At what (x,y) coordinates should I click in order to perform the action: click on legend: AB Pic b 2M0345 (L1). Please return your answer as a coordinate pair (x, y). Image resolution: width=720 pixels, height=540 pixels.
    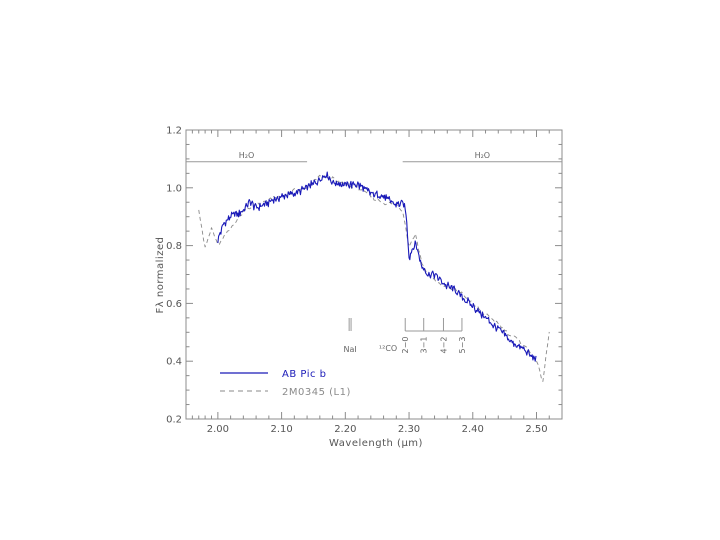
    Looking at the image, I should click on (285, 383).